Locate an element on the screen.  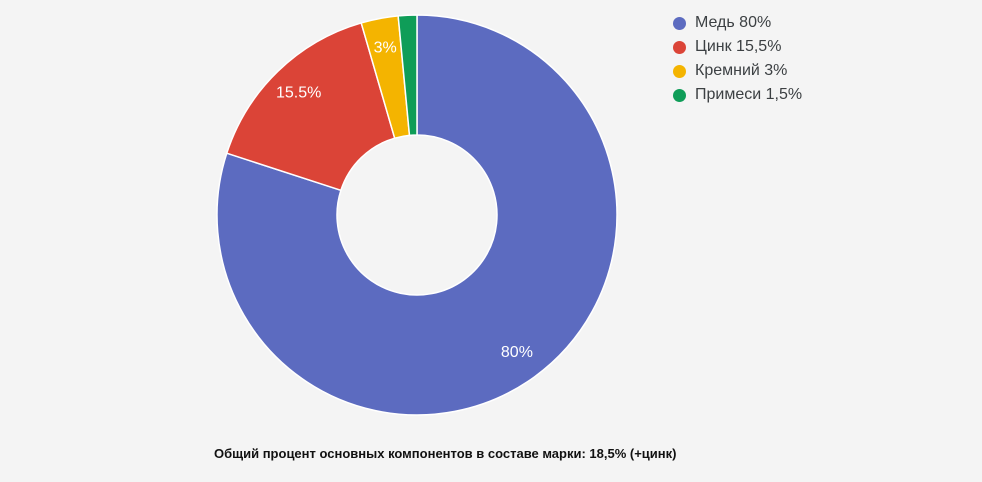
slice-label: 15.5% is located at coordinates (298, 92).